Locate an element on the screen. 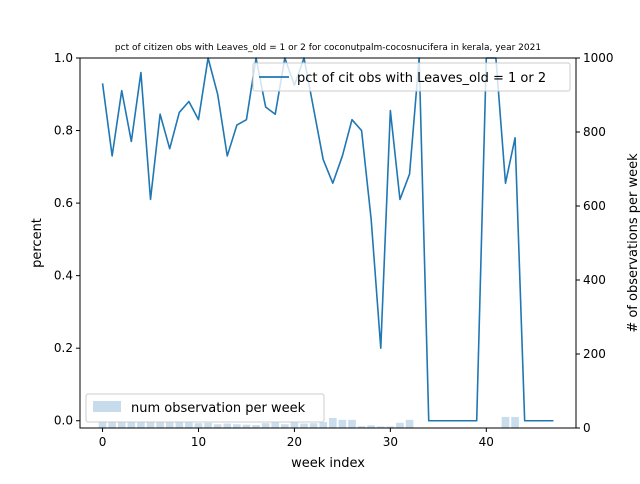 Image resolution: width=640 pixels, height=484 pixels. y-tick-label: 0.6 is located at coordinates (63, 203).